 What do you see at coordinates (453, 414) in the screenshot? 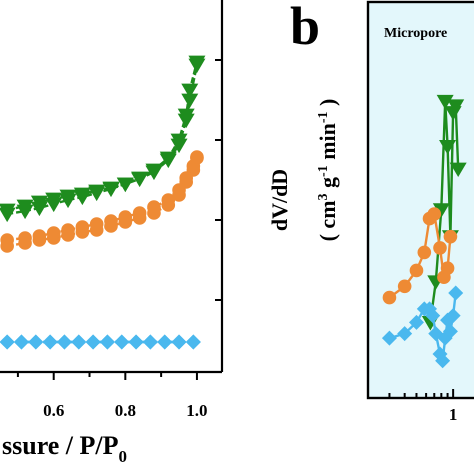
I see `panel-b-xtick-label: 1` at bounding box center [453, 414].